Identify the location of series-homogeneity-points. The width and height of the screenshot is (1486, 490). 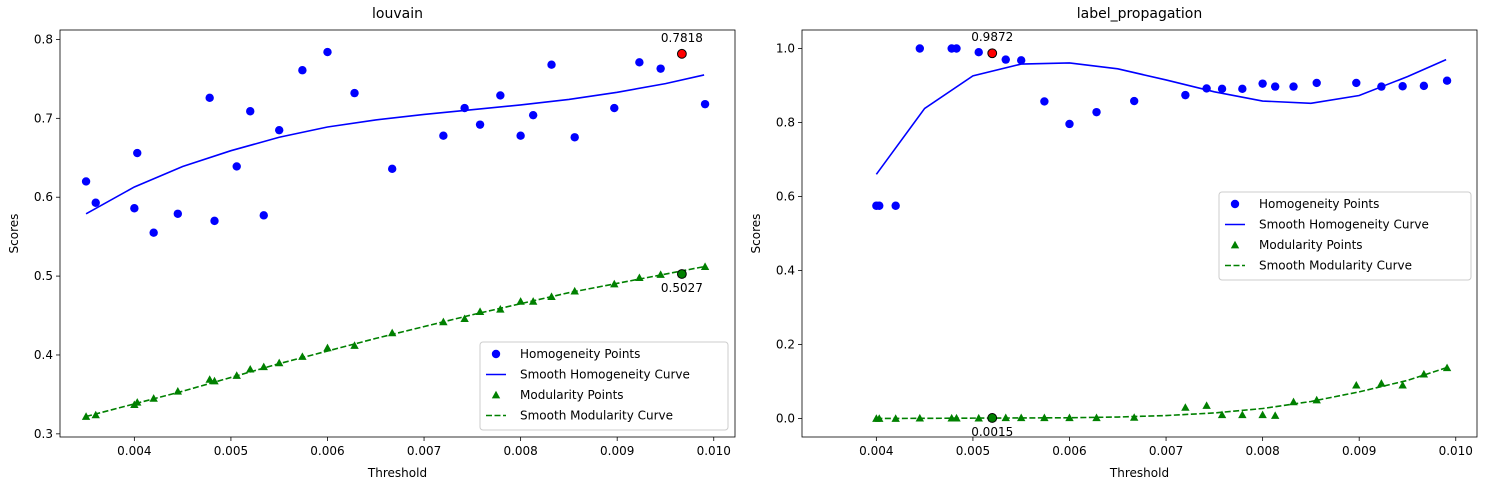
(1162, 127).